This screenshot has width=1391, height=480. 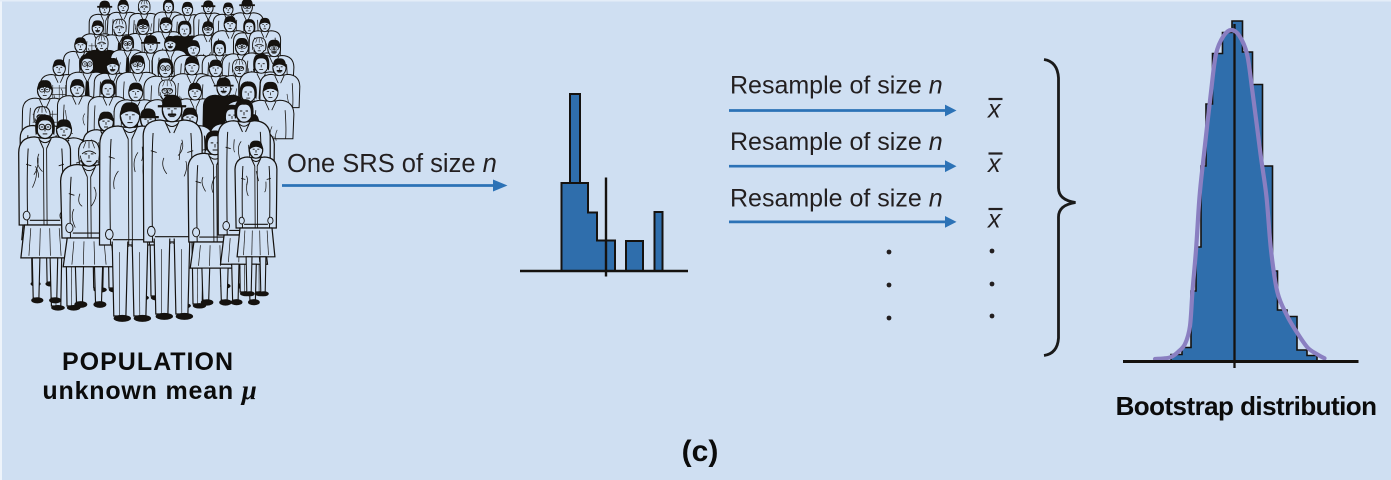 What do you see at coordinates (1246, 406) in the screenshot?
I see `svg-text: Bootstrap distribution` at bounding box center [1246, 406].